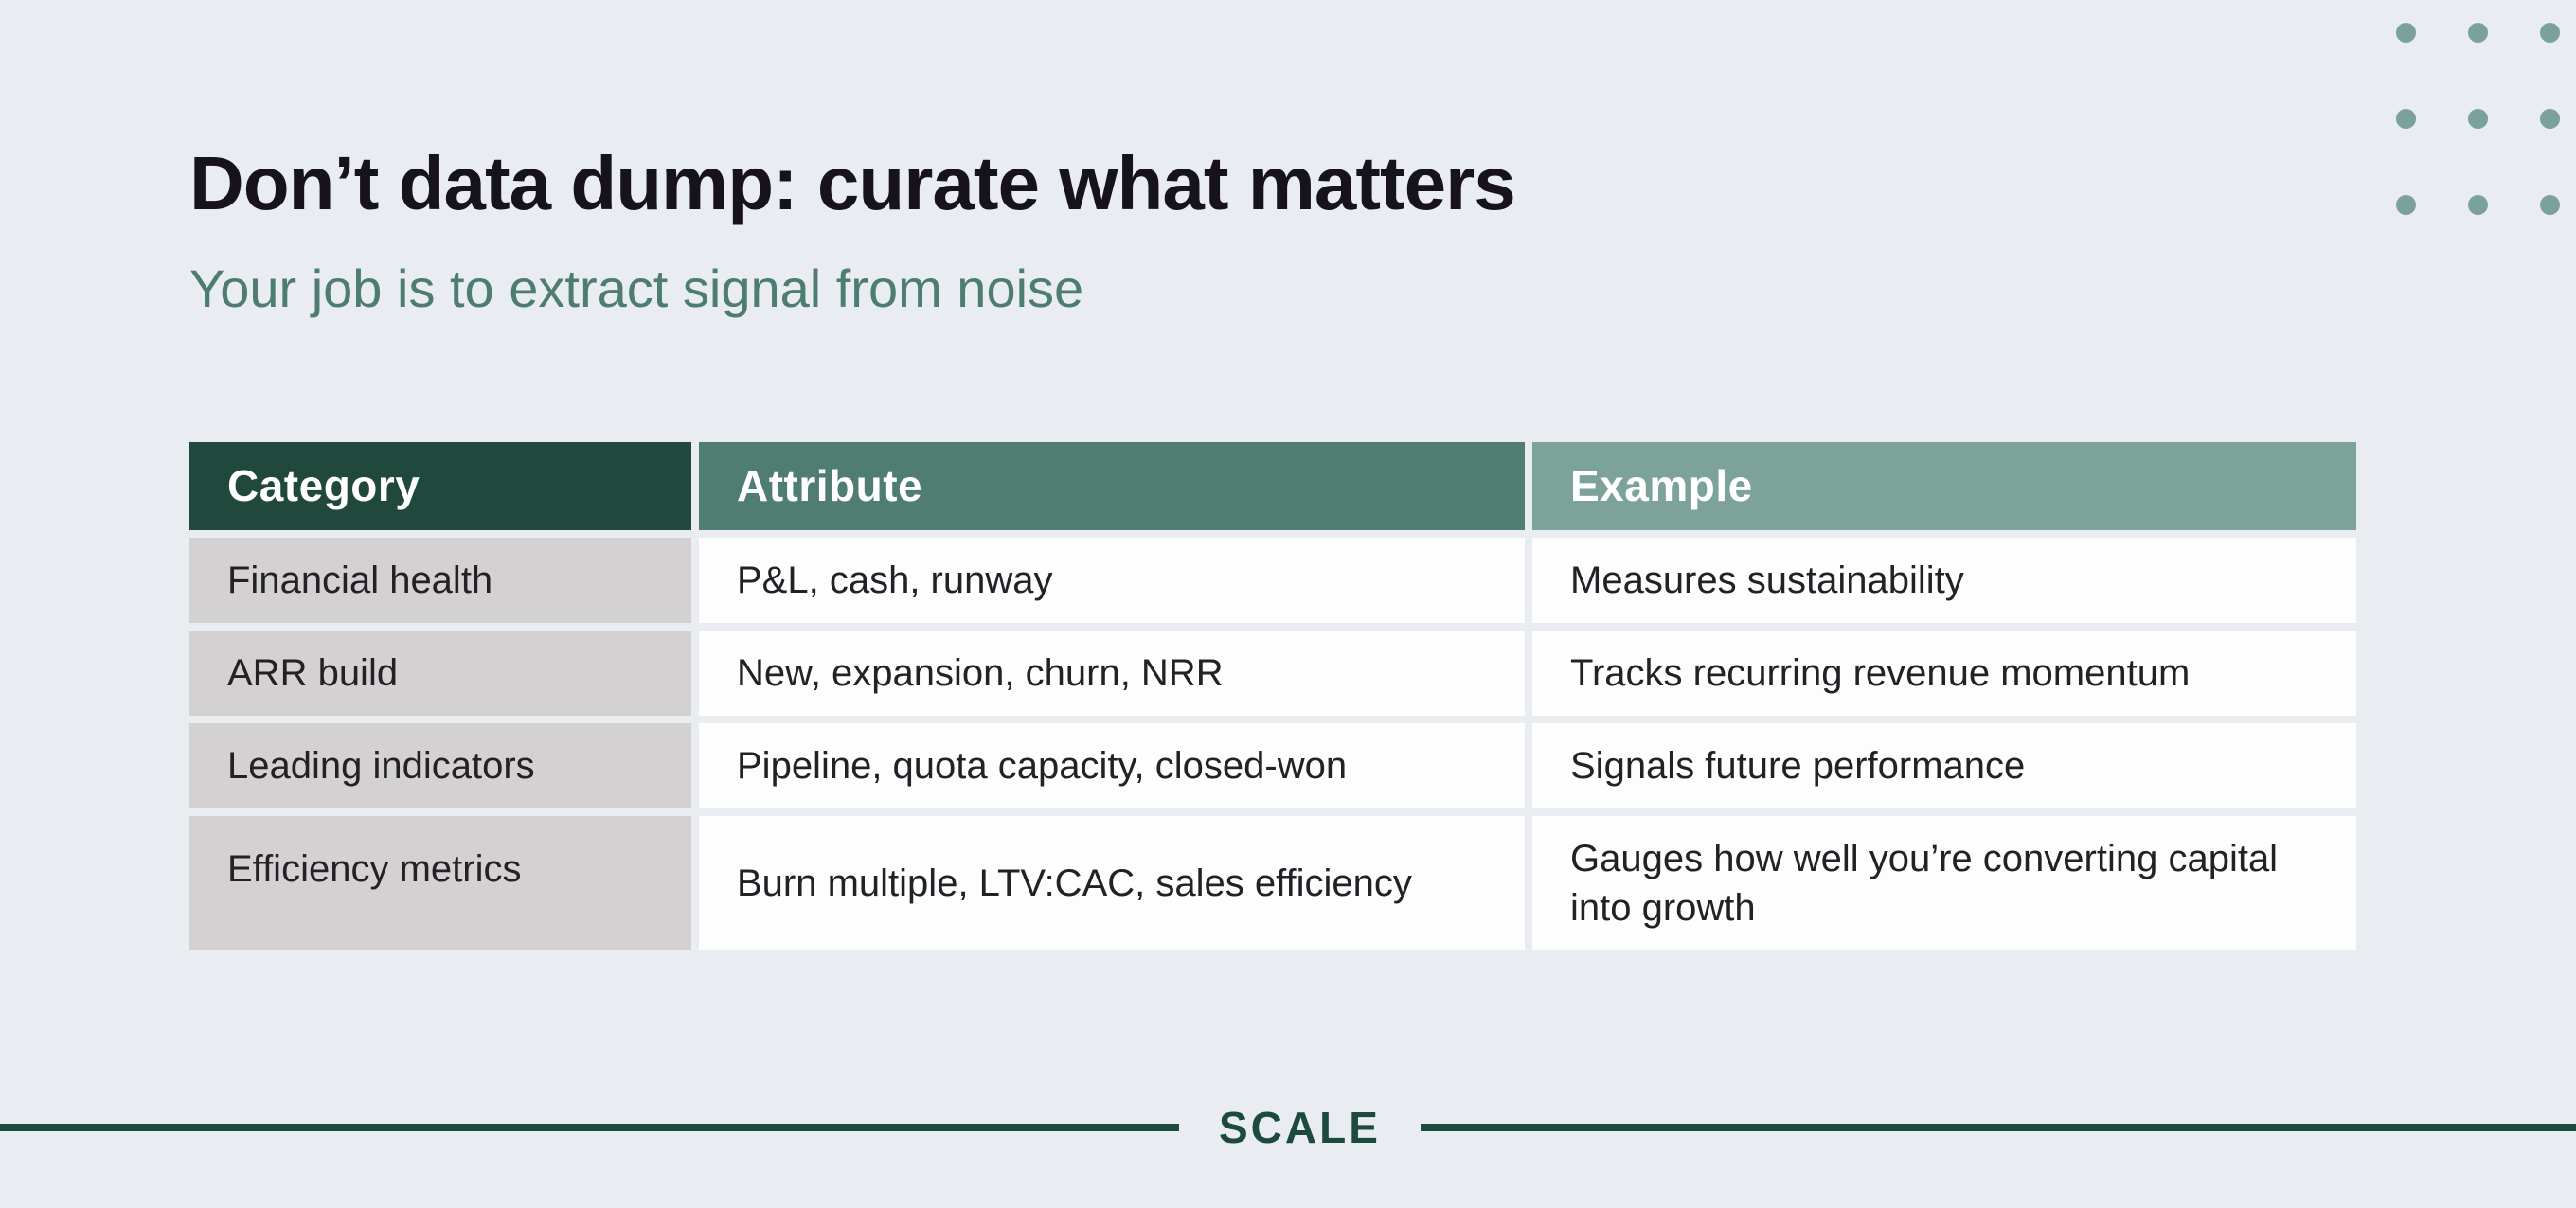 Image resolution: width=2576 pixels, height=1208 pixels. What do you see at coordinates (1112, 673) in the screenshot?
I see `table-cell-attribute: New, expansion, churn, NRR` at bounding box center [1112, 673].